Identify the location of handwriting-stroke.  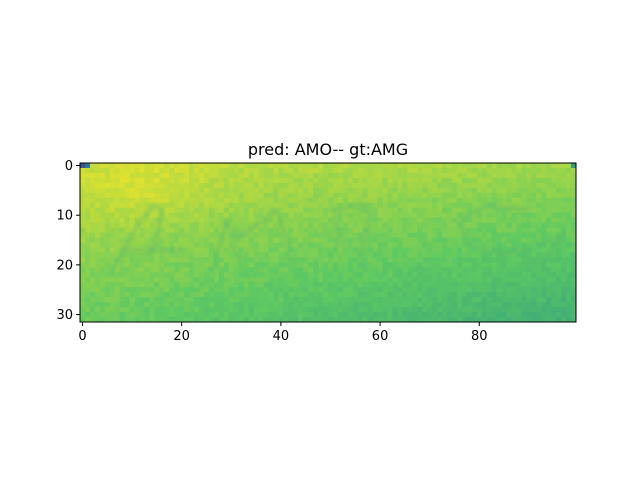
(511, 235).